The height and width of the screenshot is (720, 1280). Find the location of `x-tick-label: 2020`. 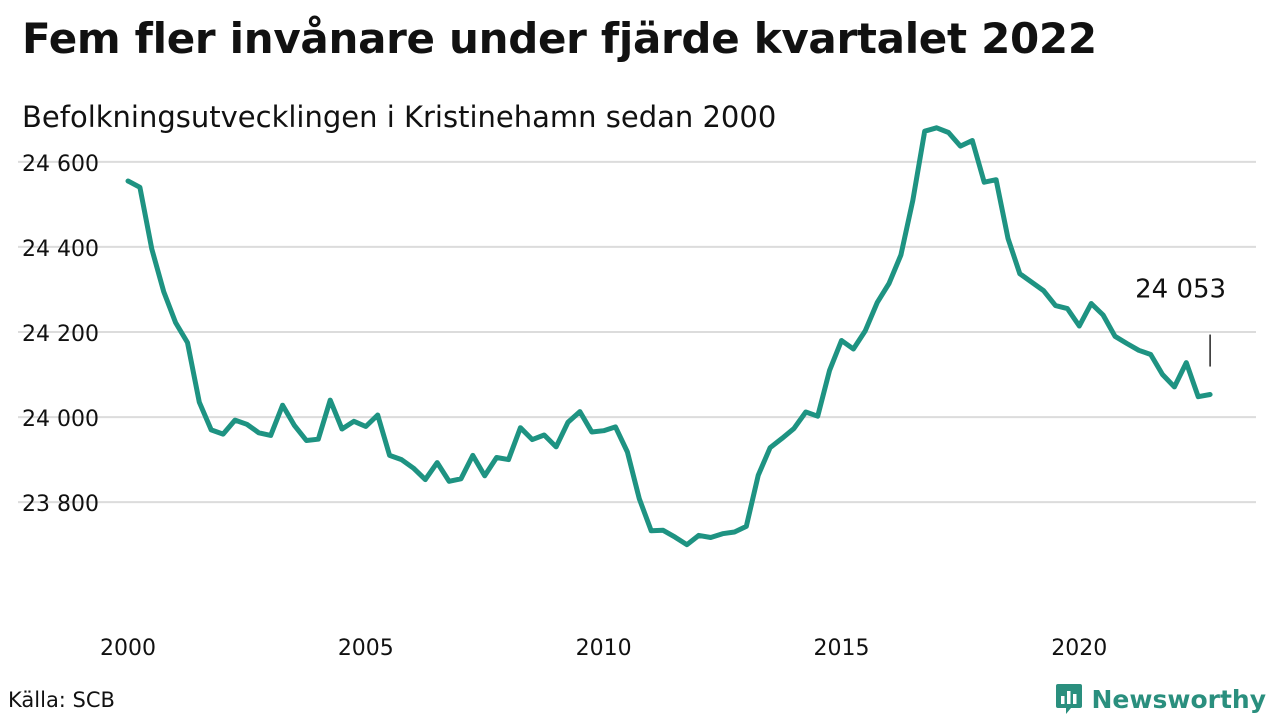

x-tick-label: 2020 is located at coordinates (1079, 648).